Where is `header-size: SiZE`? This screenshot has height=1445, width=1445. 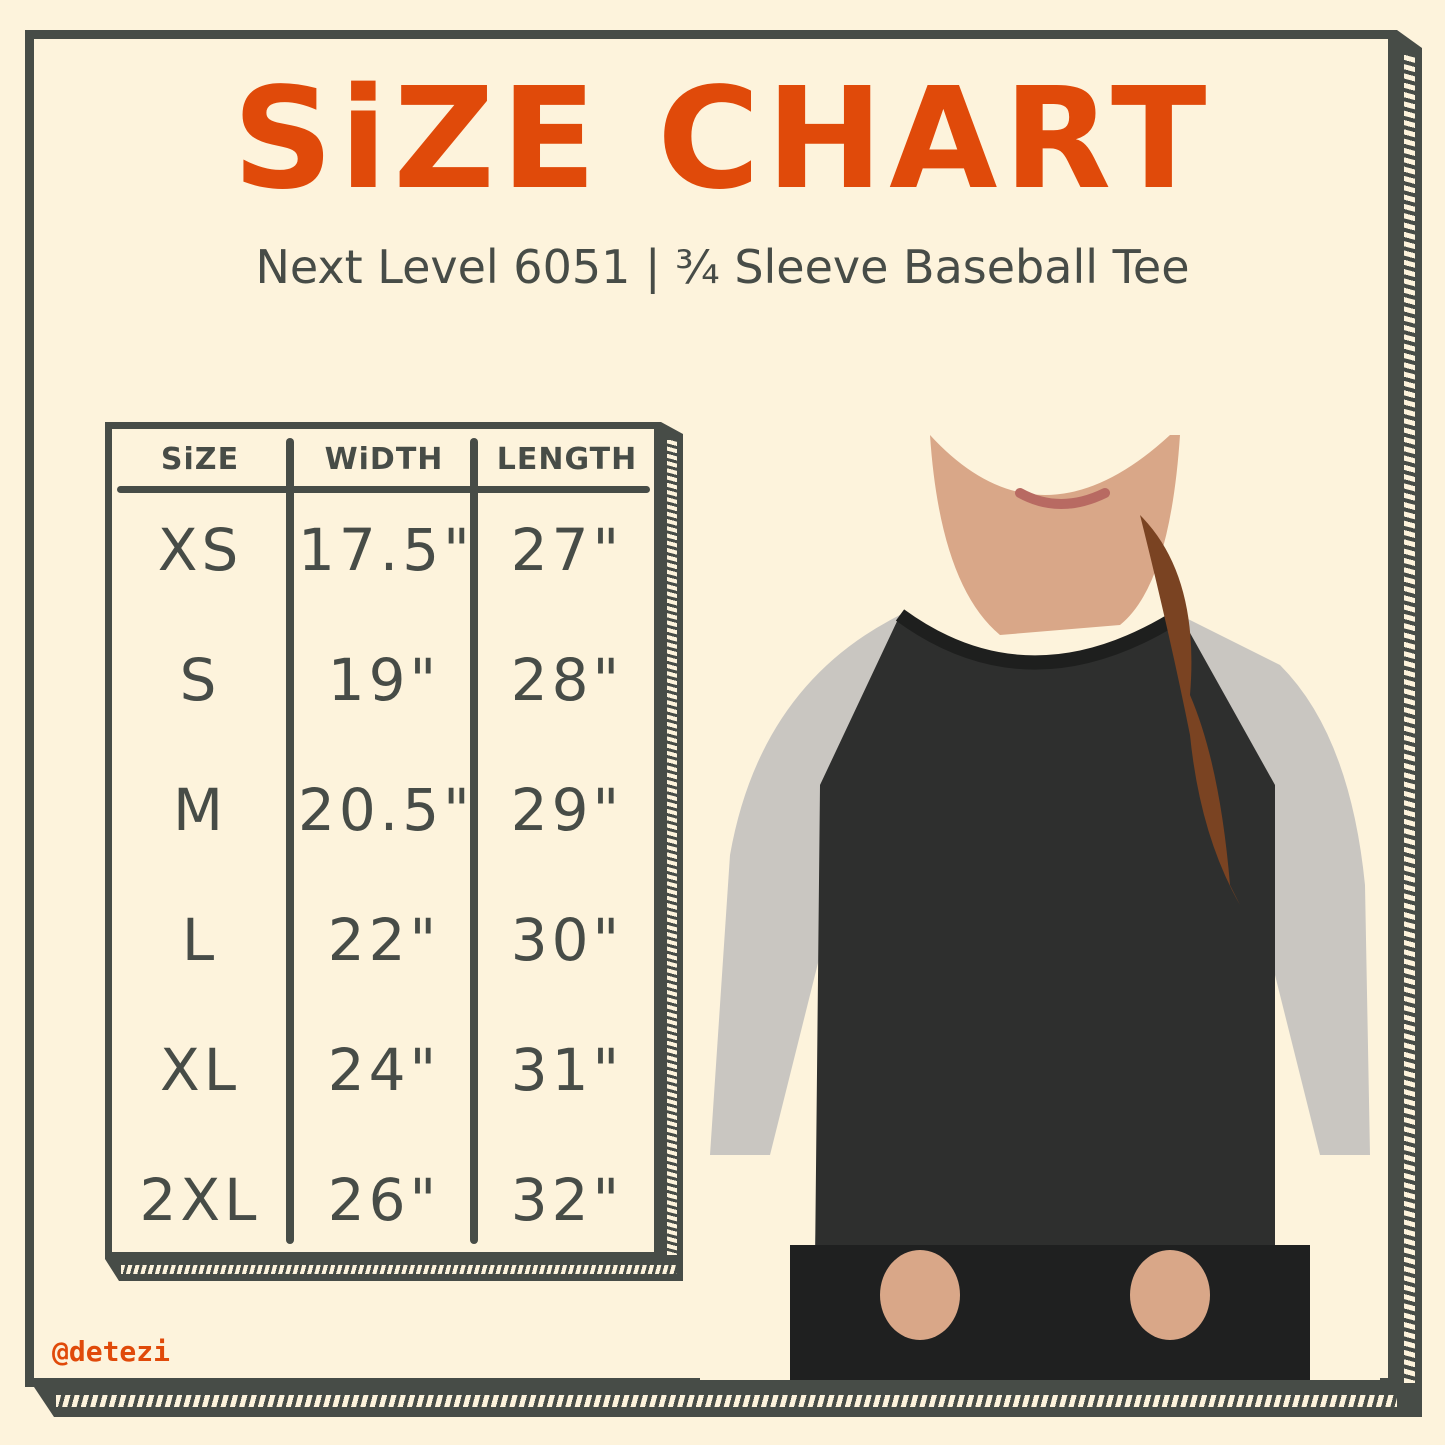
header-size: SiZE is located at coordinates (200, 459).